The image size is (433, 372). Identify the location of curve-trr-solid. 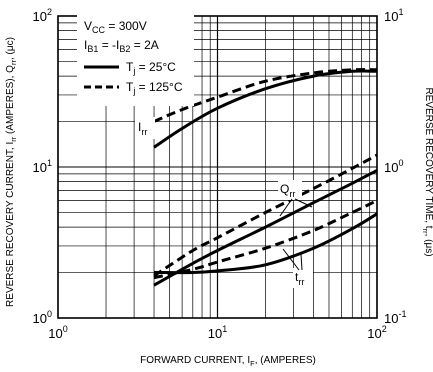
(265, 243).